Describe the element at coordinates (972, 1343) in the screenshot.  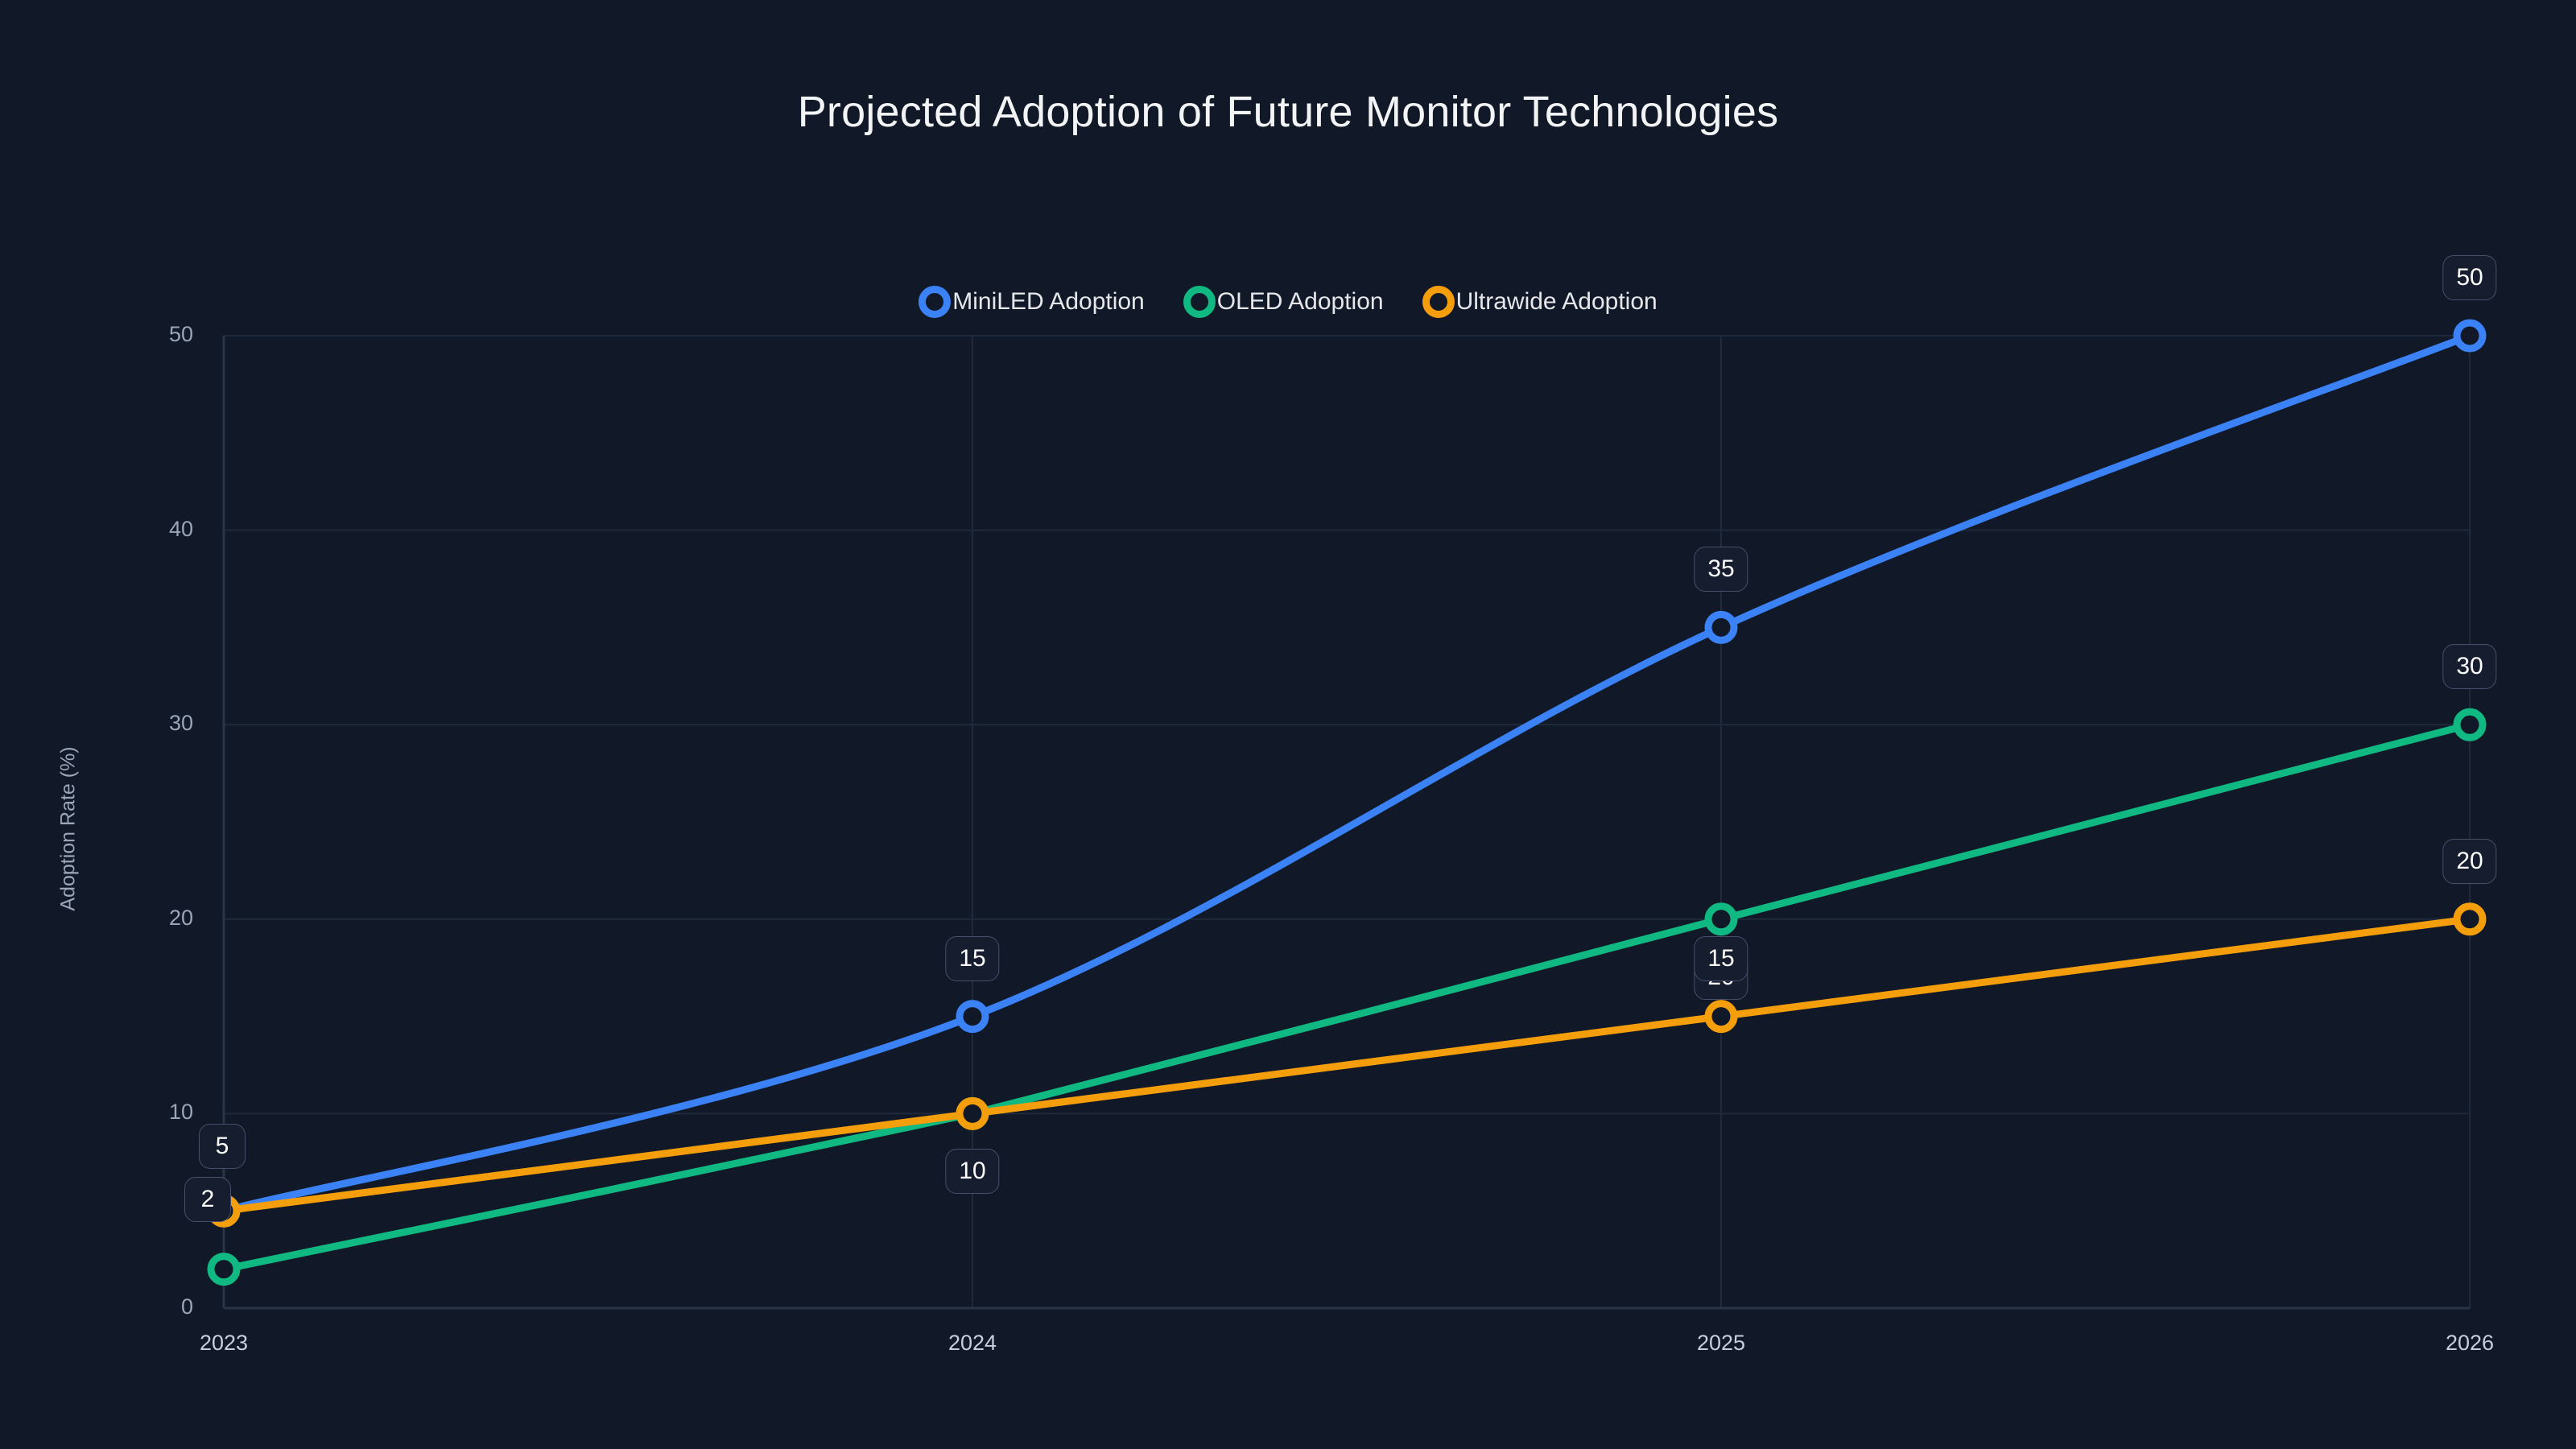
I see `x-axis-tick-label: 2024` at that location.